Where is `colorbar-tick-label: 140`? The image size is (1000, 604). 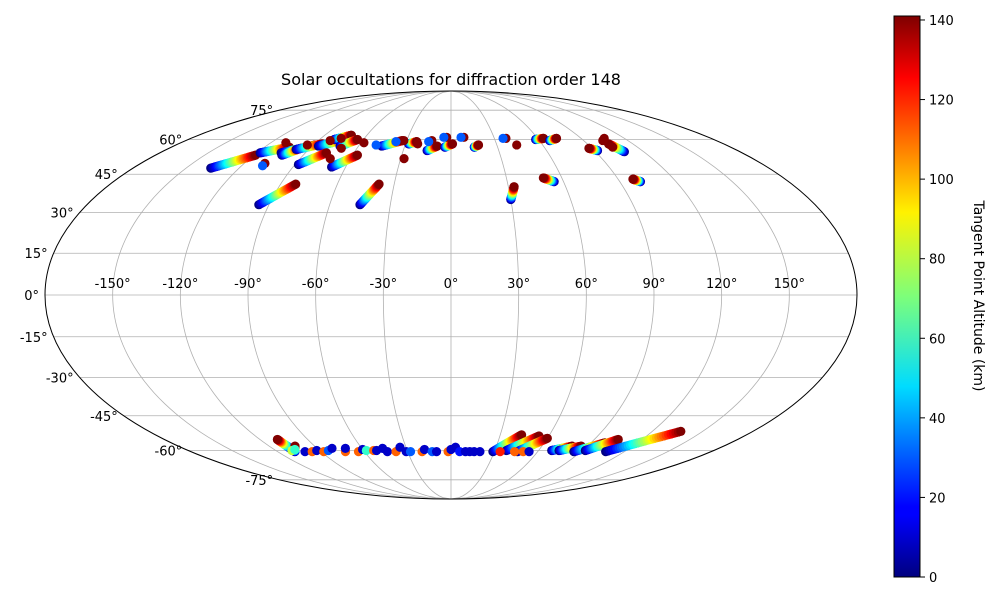 colorbar-tick-label: 140 is located at coordinates (941, 21).